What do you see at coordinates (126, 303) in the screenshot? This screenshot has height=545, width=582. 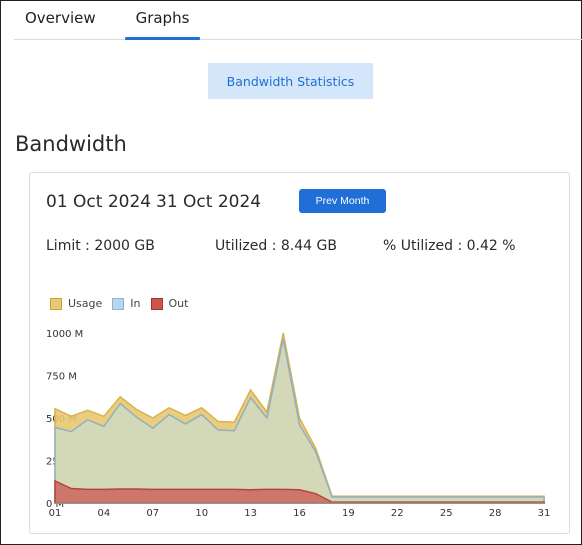 I see `legend-item-in: In` at bounding box center [126, 303].